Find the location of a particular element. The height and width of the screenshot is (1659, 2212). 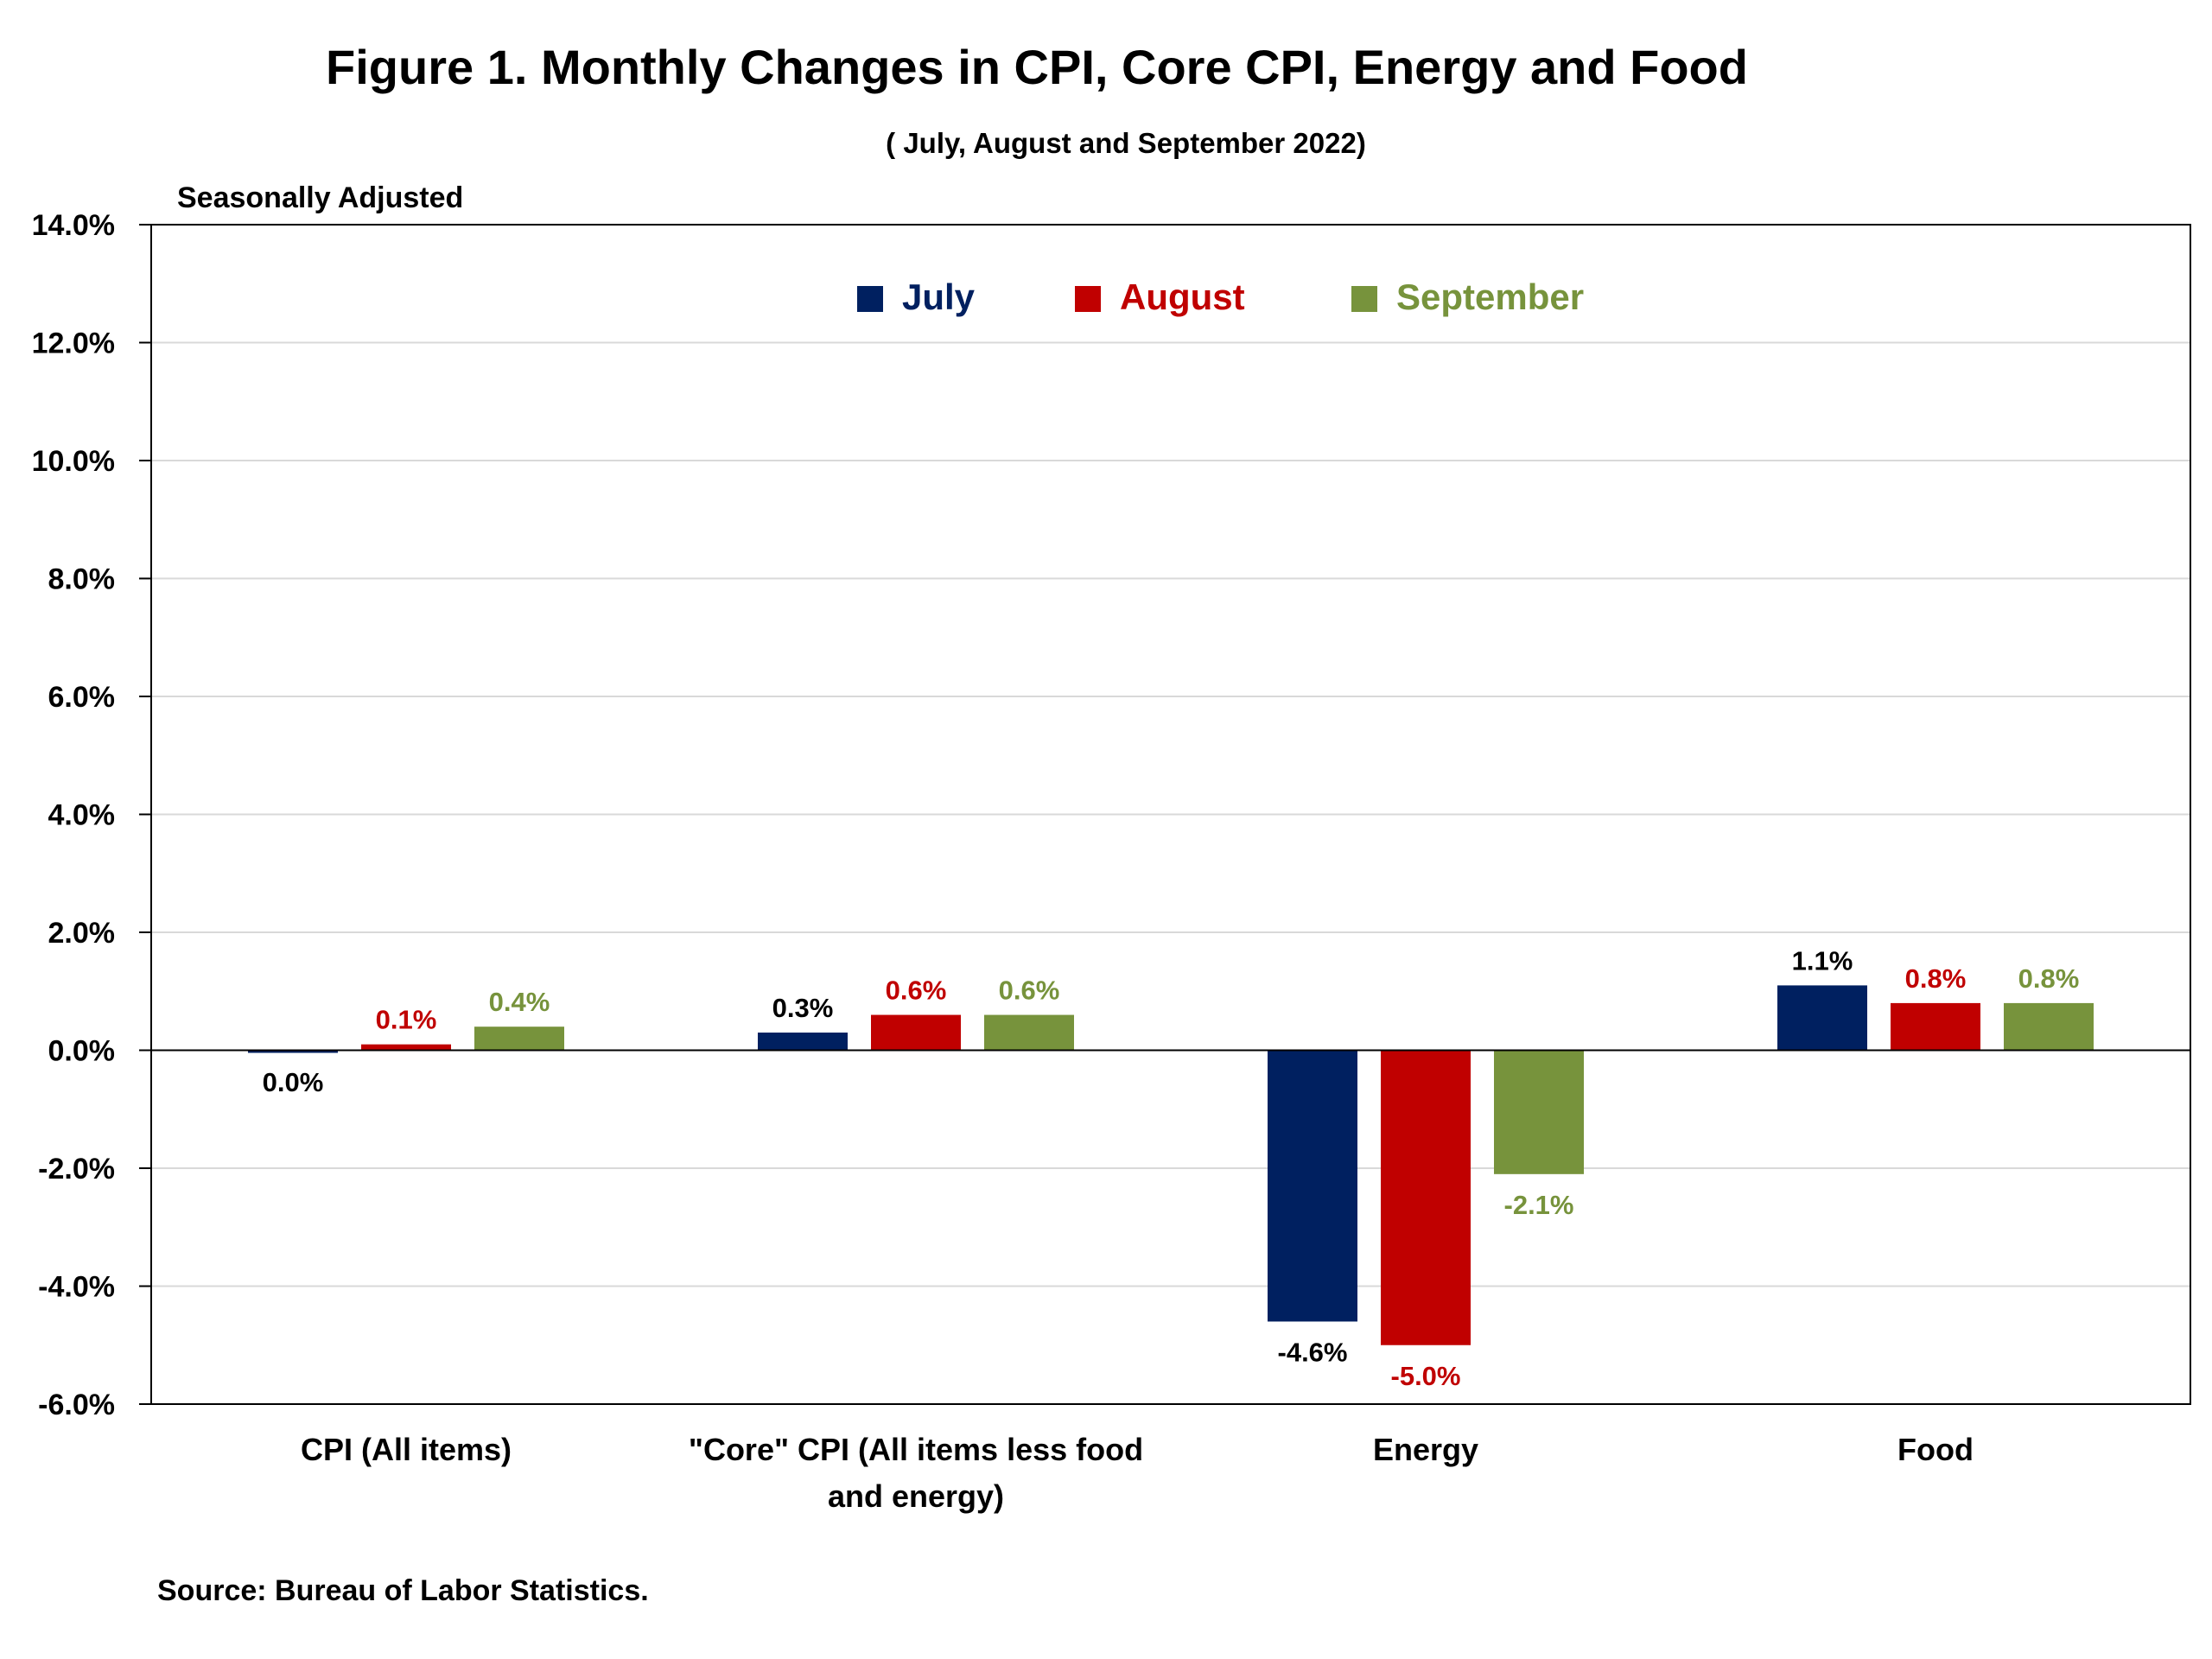

data-label: -5.0% is located at coordinates (1426, 1376).